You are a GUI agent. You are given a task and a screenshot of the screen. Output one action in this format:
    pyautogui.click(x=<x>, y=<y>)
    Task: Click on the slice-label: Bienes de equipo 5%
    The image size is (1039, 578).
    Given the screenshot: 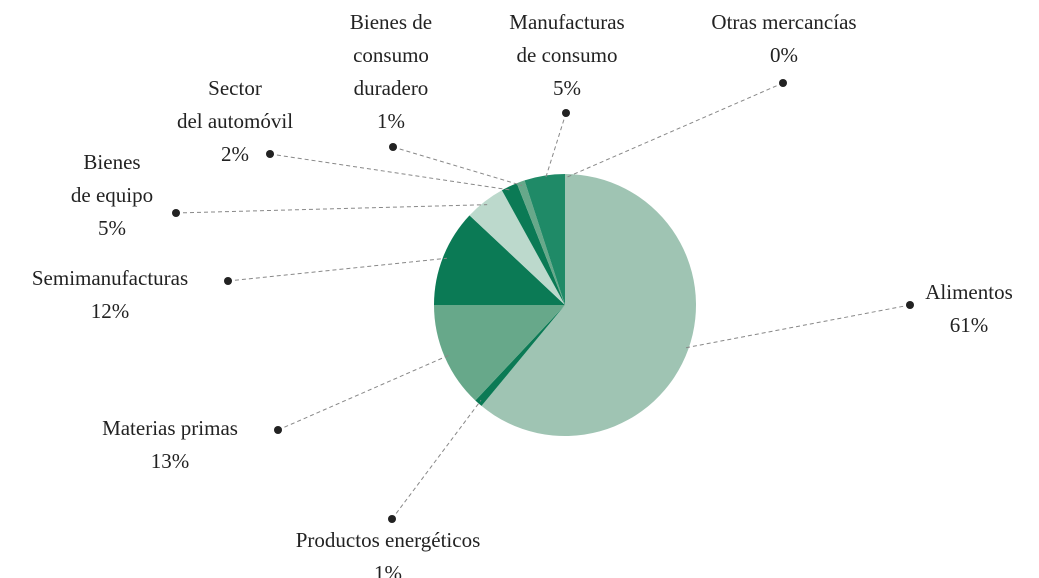 What is the action you would take?
    pyautogui.click(x=112, y=195)
    